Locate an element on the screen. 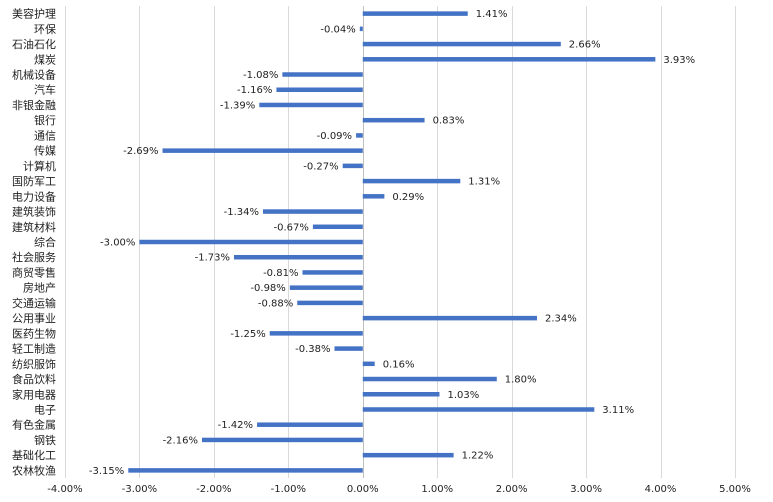 This screenshot has width=773, height=502. category-label: 煤炭 is located at coordinates (45, 59).